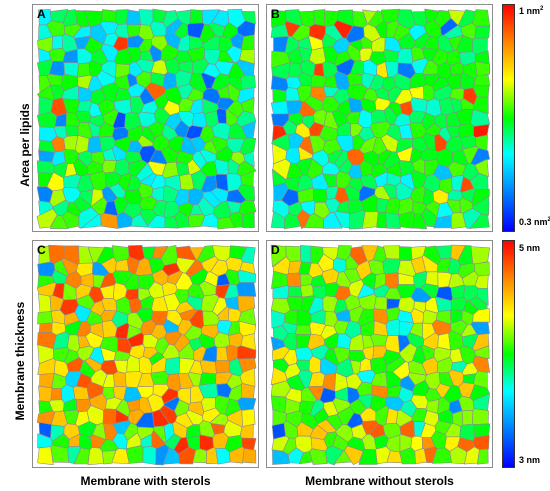  I want to click on colorbar-area-max-label: 1 nm2, so click(531, 11).